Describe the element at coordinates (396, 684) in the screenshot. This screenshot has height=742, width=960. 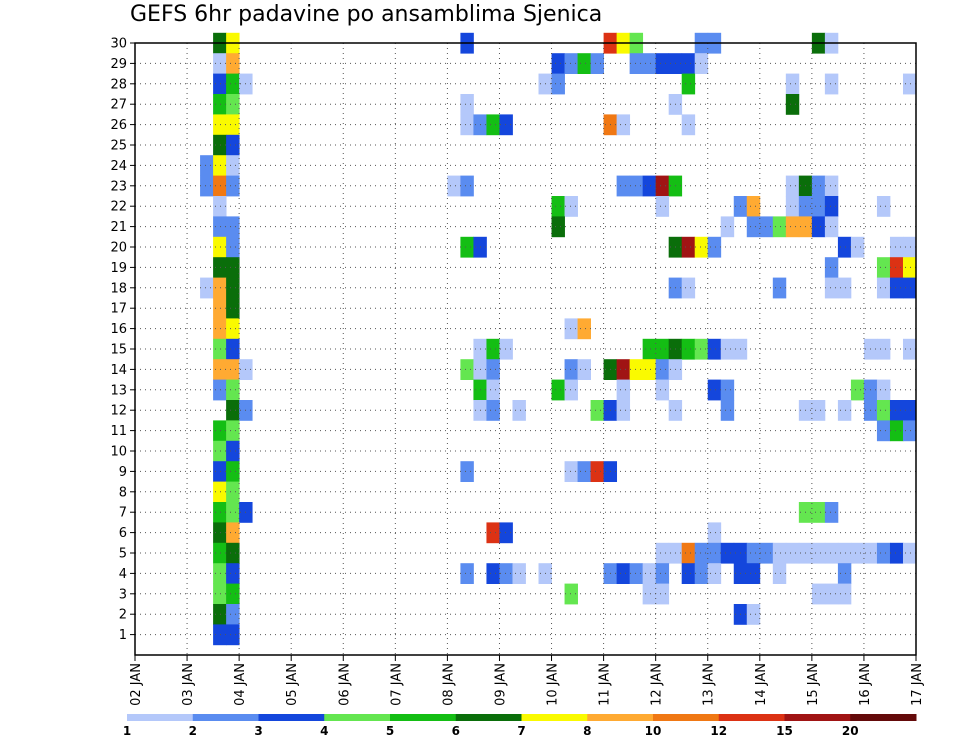
I see `x-tick-label: 07 JAN` at that location.